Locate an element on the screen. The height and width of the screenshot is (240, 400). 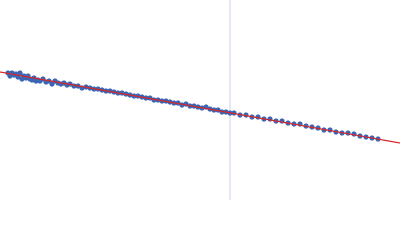
data-point is located at coordinates (20, 73).